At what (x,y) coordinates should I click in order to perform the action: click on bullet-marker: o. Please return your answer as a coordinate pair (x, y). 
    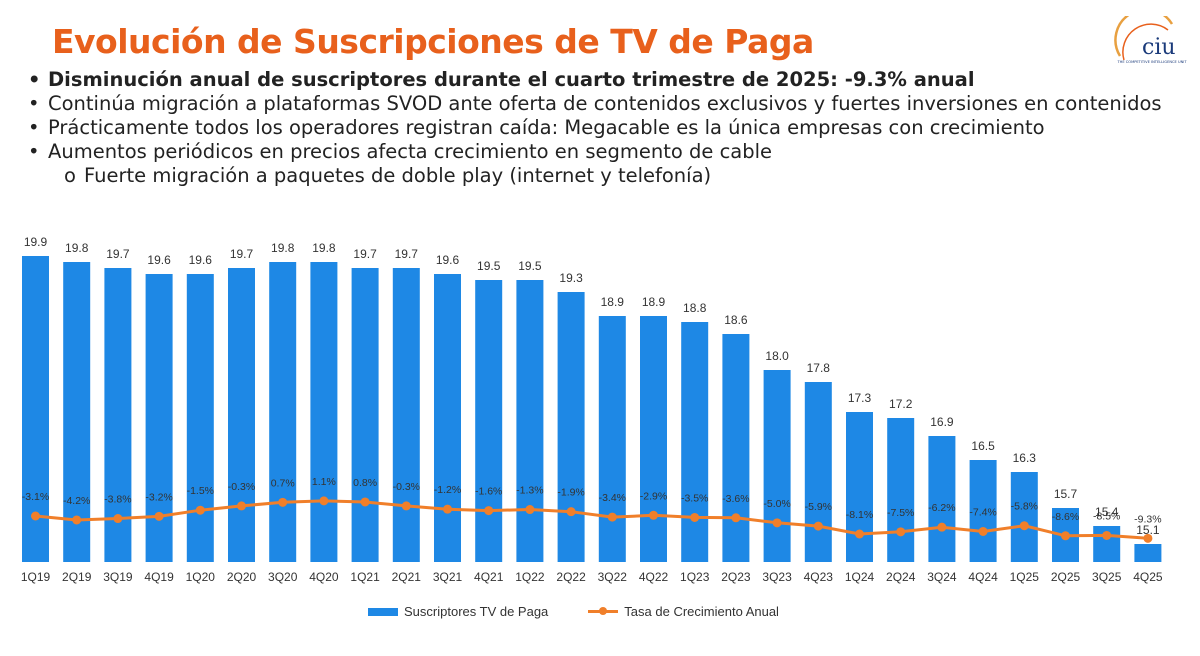
    Looking at the image, I should click on (70, 175).